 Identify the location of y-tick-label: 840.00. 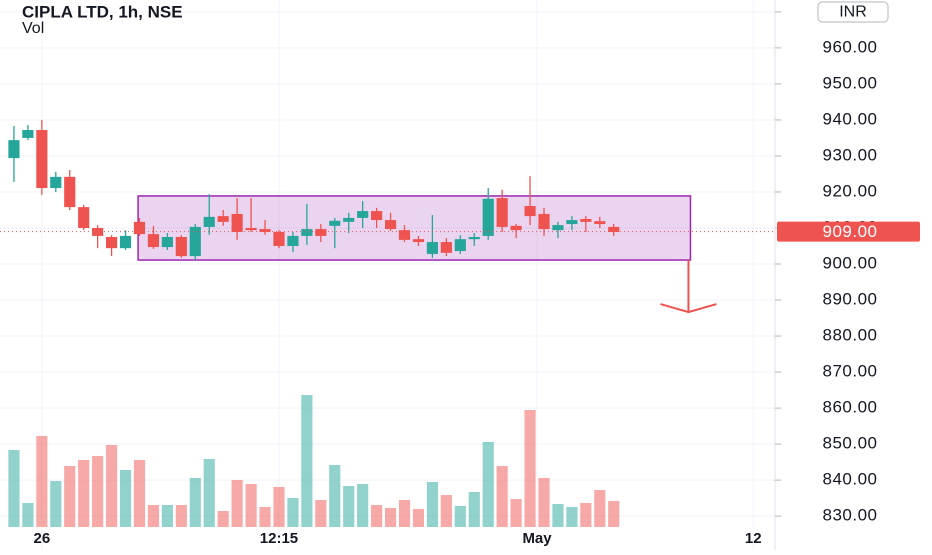
(850, 479).